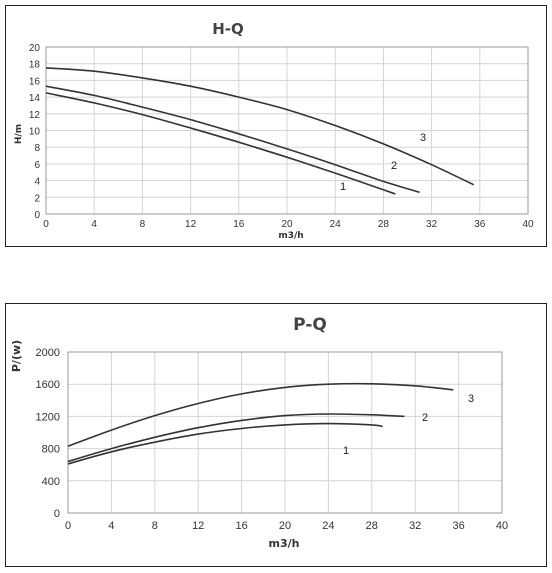 The height and width of the screenshot is (573, 552). What do you see at coordinates (19, 134) in the screenshot?
I see `hq-y-axis-label: H/m` at bounding box center [19, 134].